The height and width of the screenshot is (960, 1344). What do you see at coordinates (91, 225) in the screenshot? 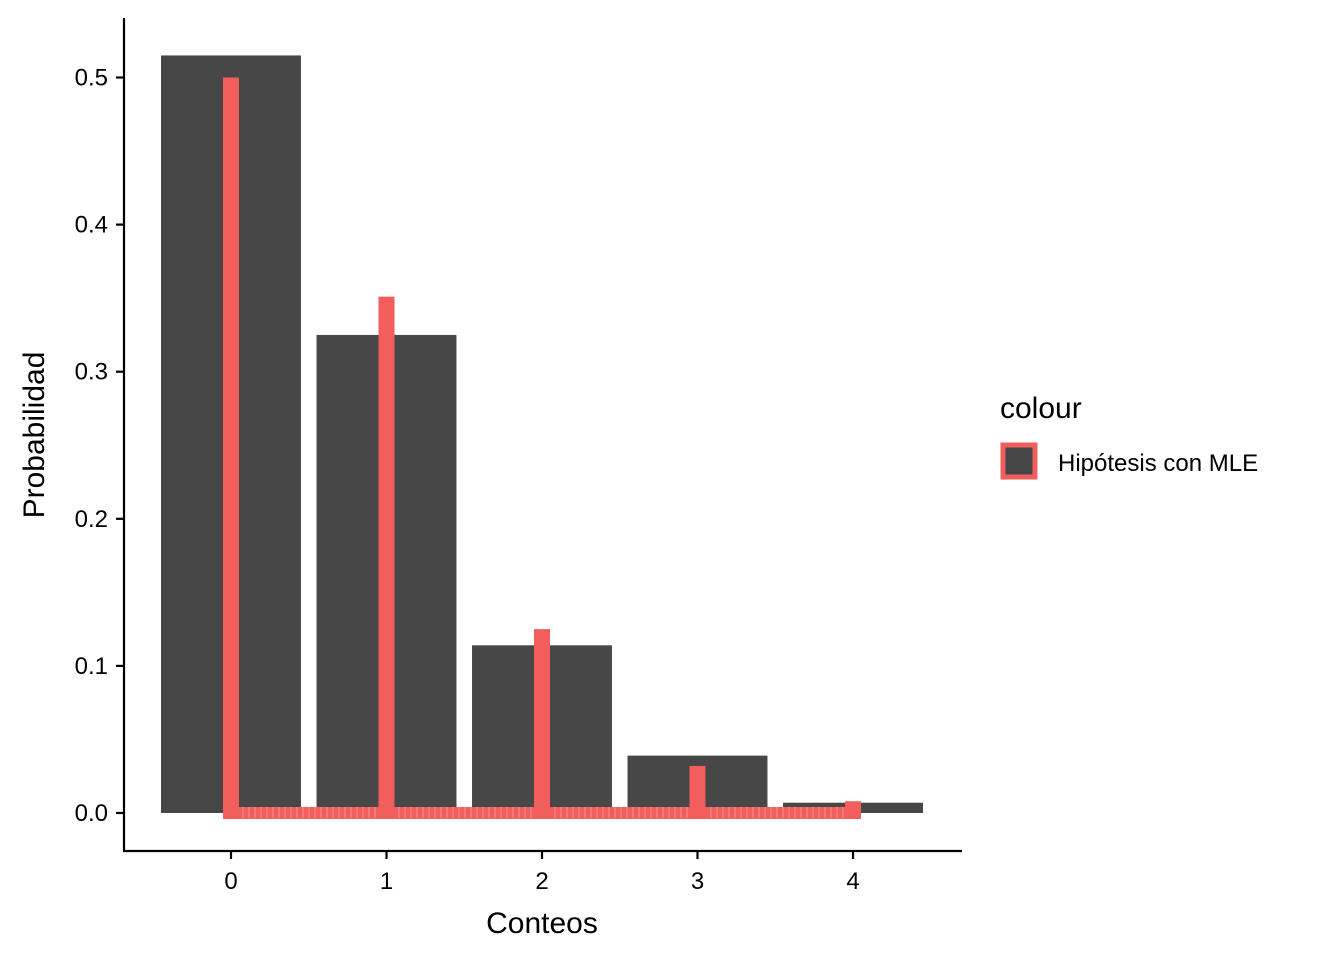
I see `y-tick-label: 0.4` at bounding box center [91, 225].